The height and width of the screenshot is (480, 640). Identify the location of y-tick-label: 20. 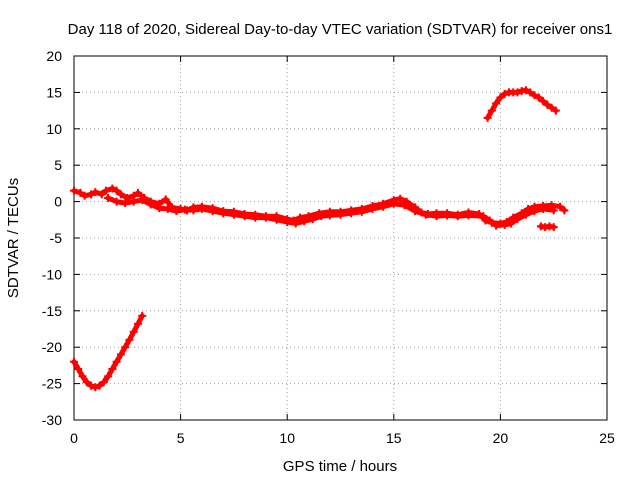
(54, 56).